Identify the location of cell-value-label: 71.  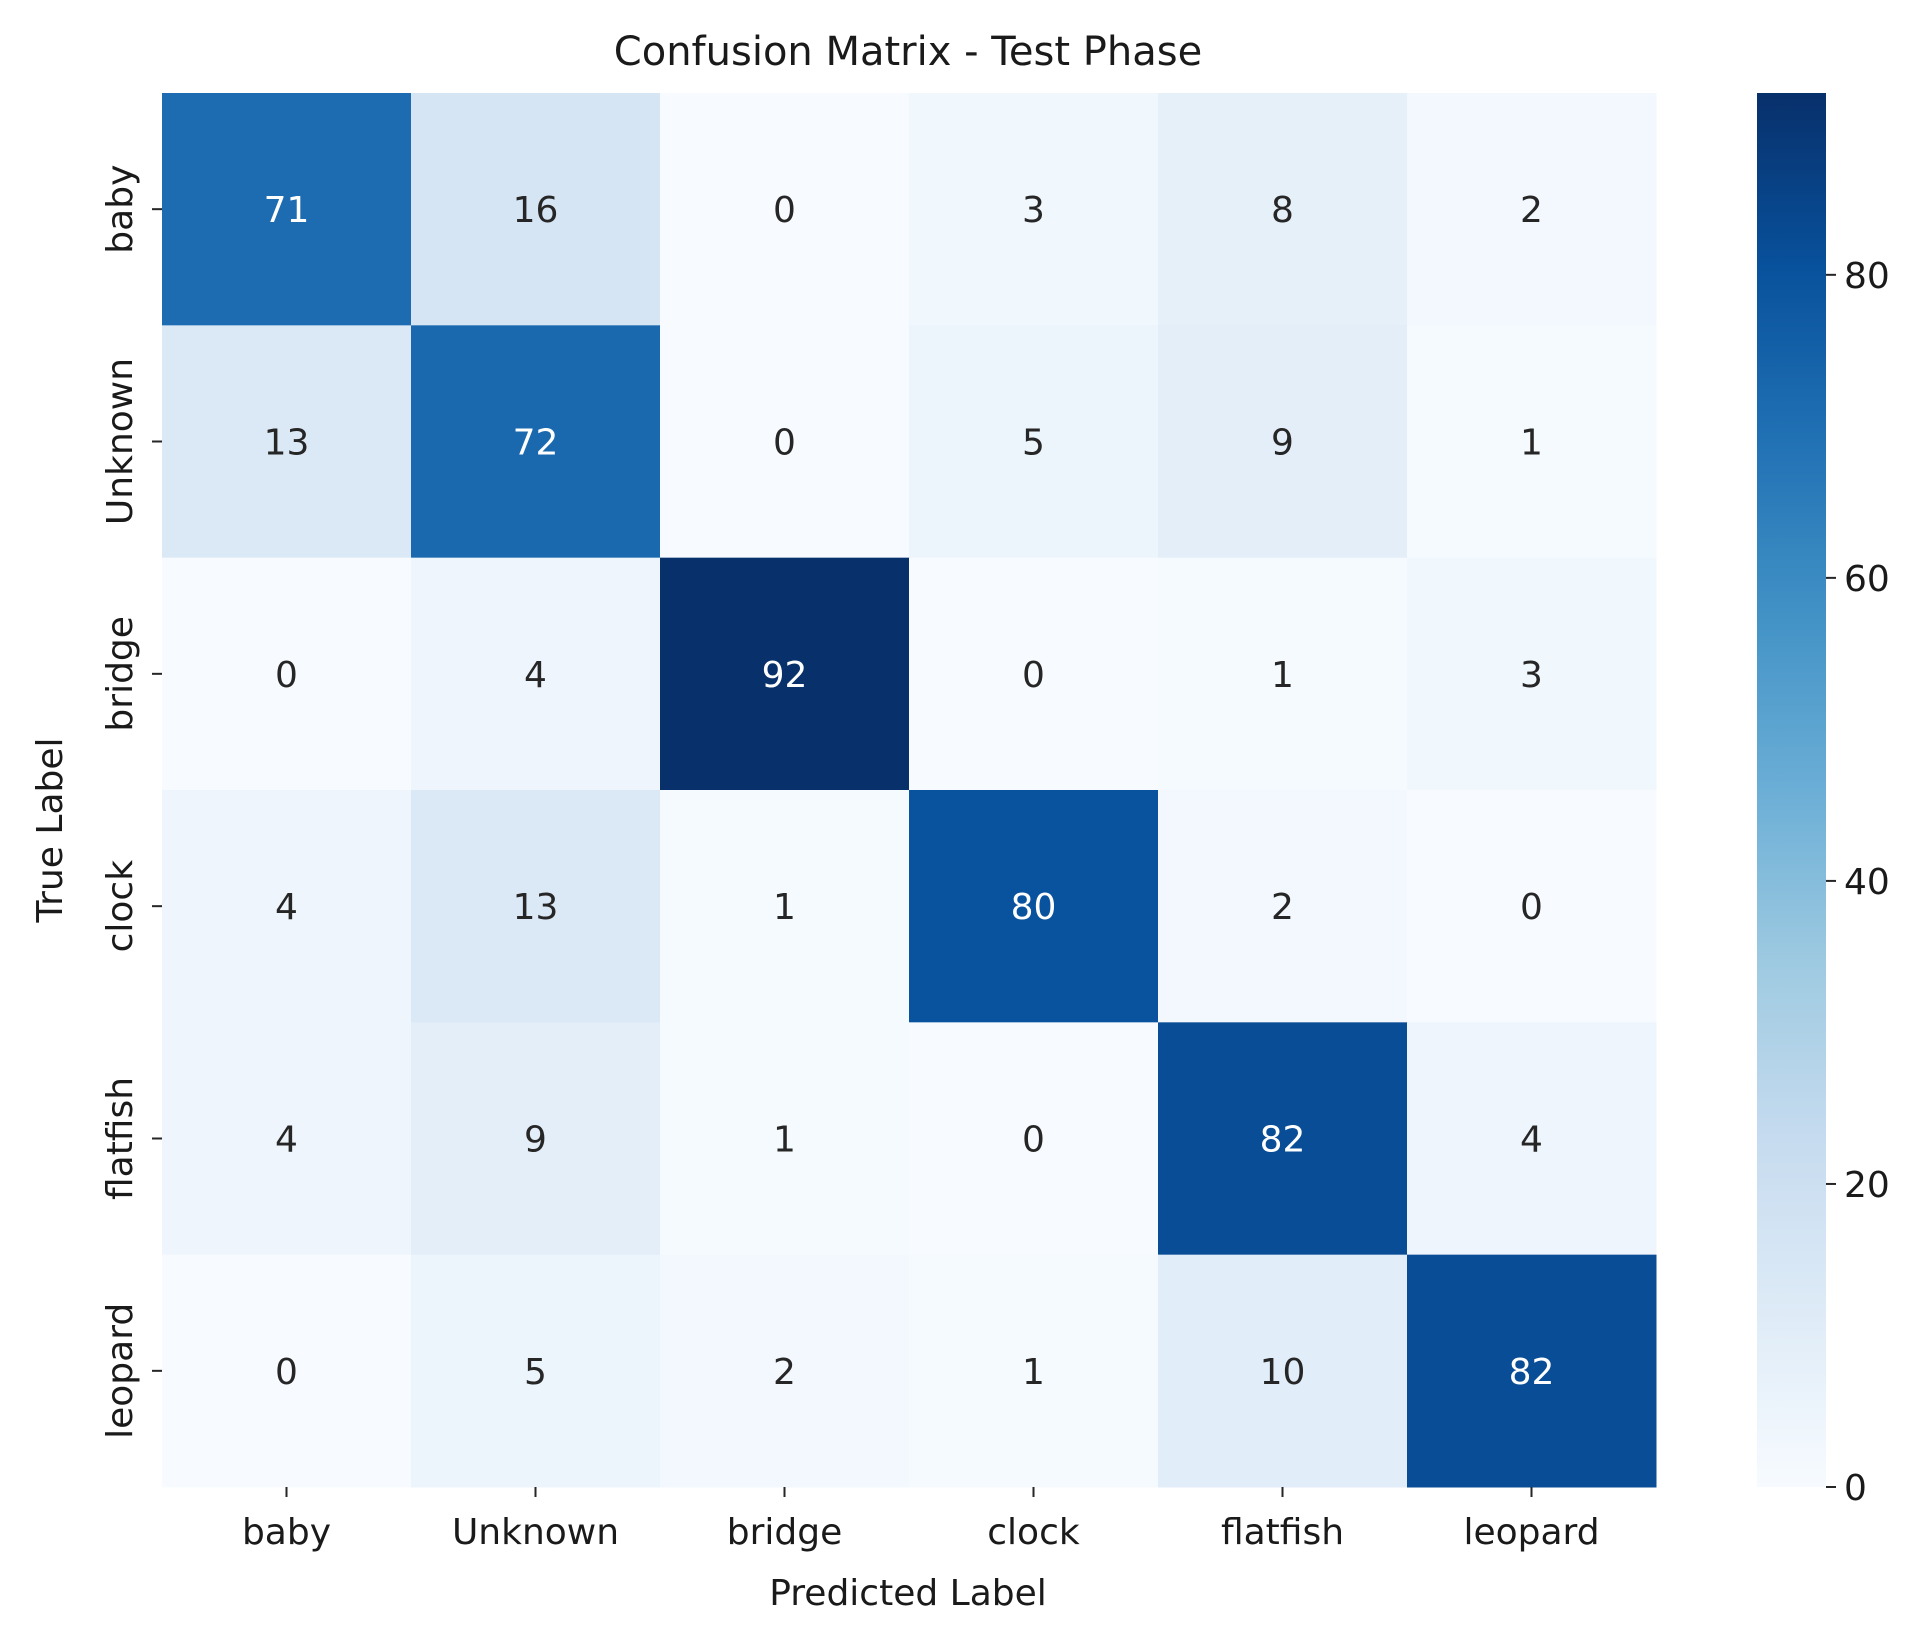
(287, 210).